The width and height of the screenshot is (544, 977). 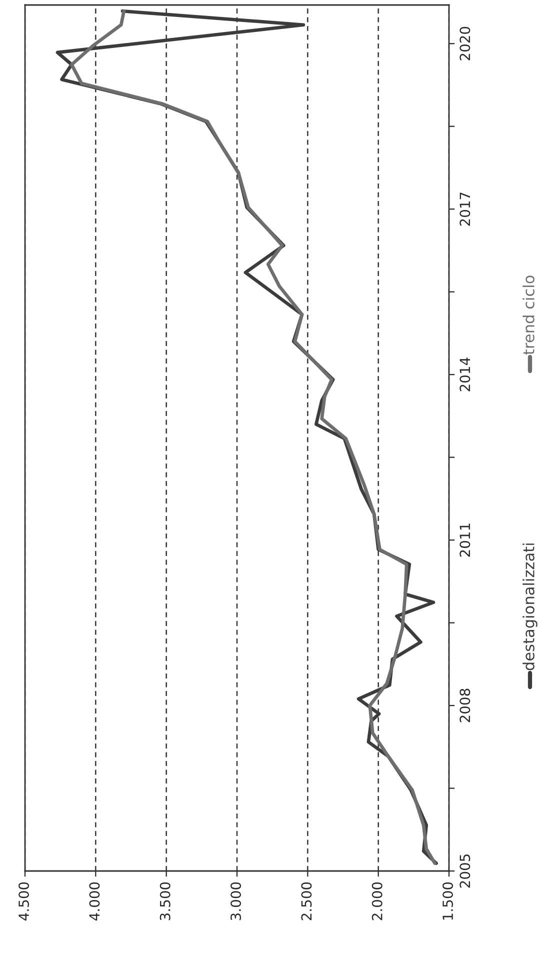 What do you see at coordinates (165, 901) in the screenshot?
I see `x-tick-label: 3.500` at bounding box center [165, 901].